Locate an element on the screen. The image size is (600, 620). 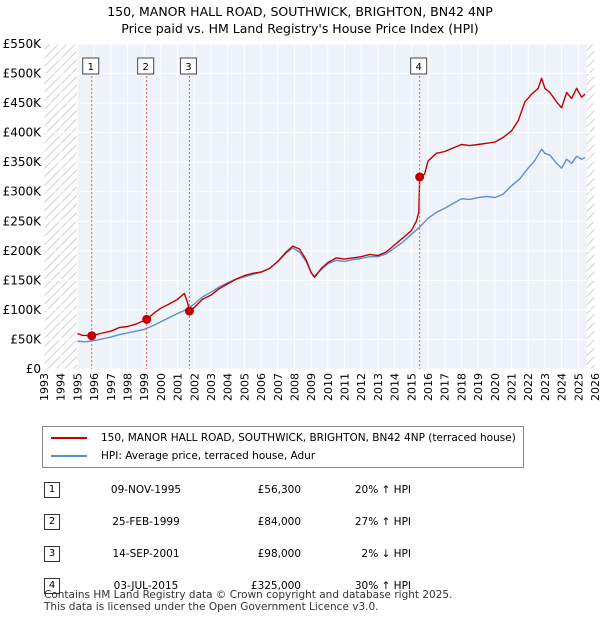
sale-label-number: 2 is located at coordinates (145, 67).